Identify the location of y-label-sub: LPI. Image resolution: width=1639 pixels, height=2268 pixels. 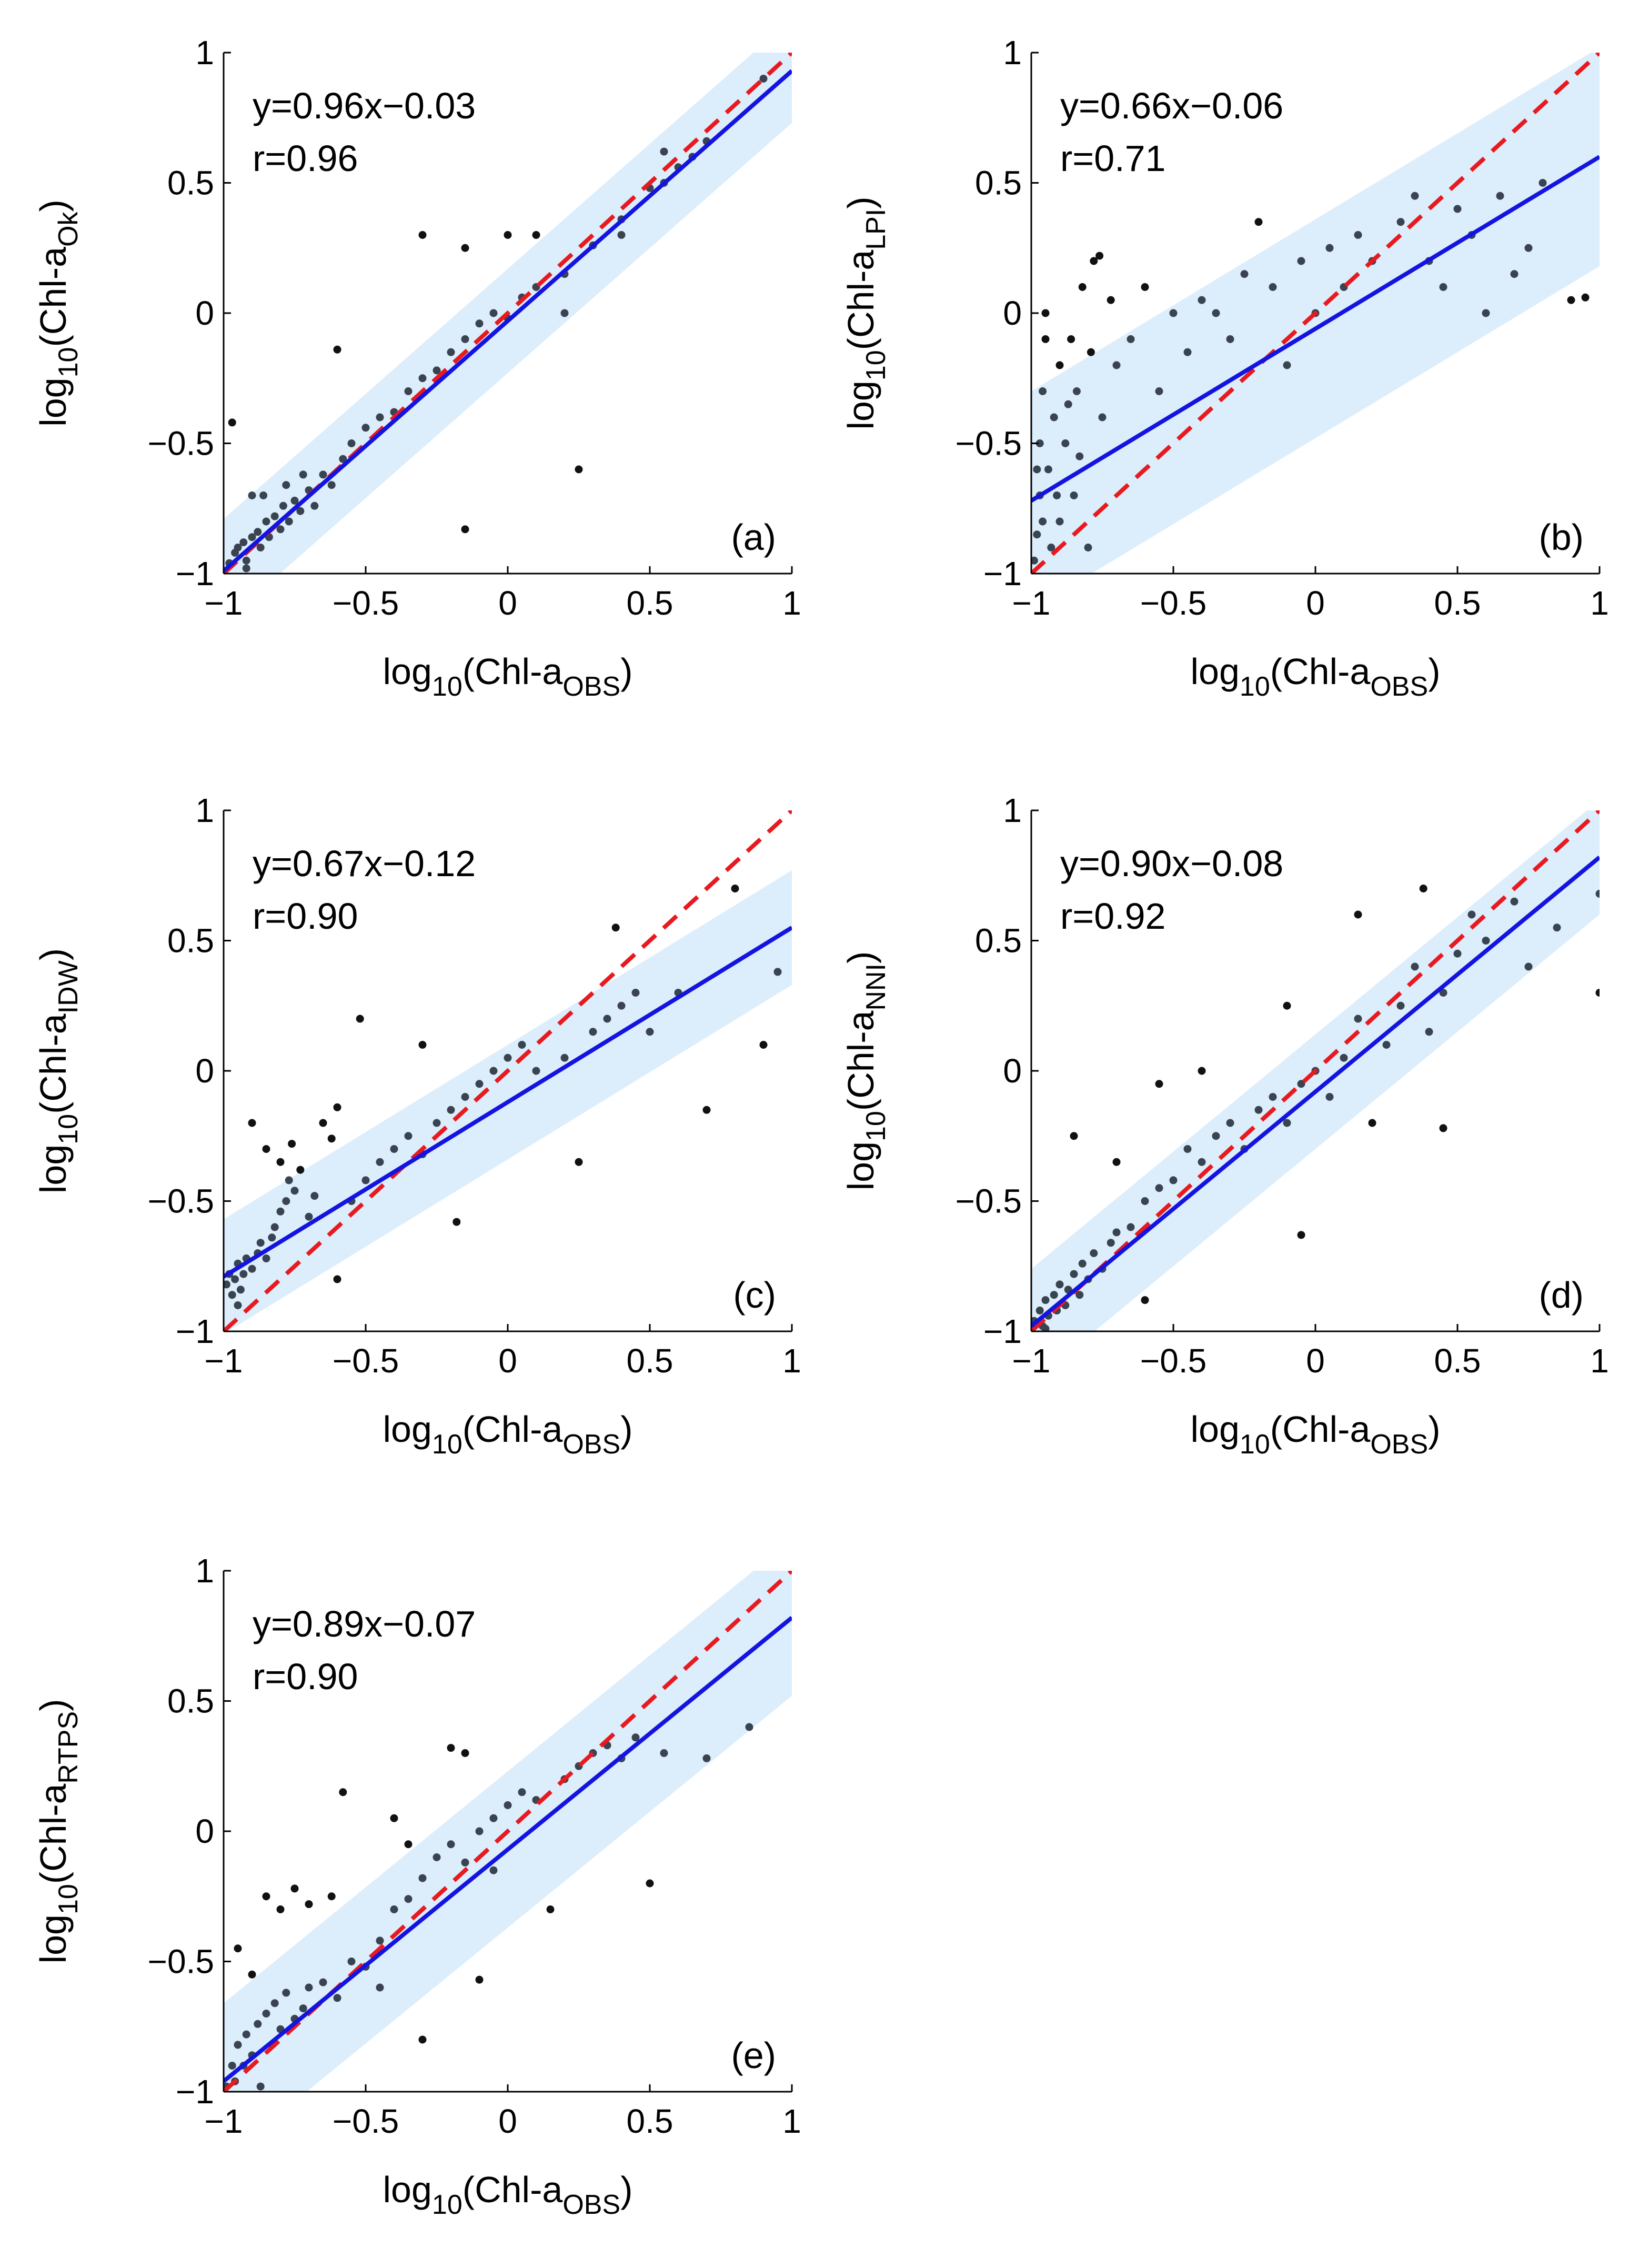
(876, 229).